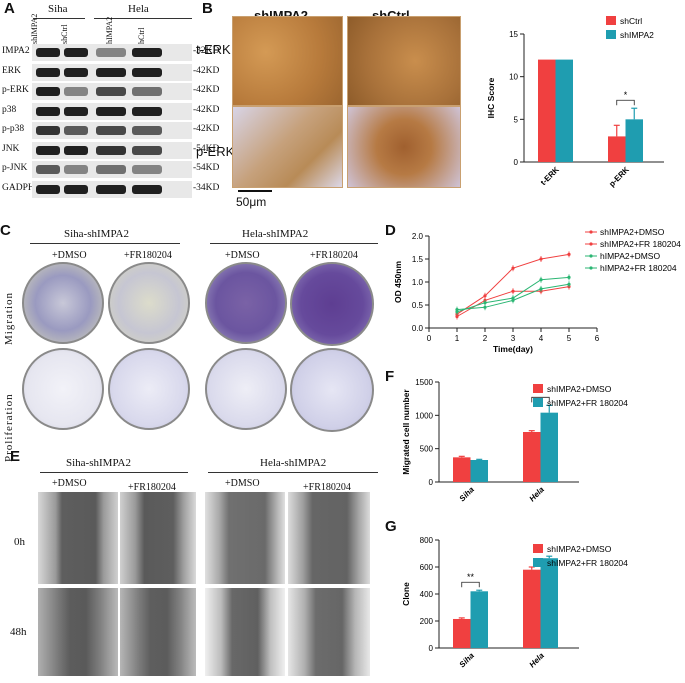 This screenshot has height=683, width=685. What do you see at coordinates (206, 51) in the screenshot?
I see `wb-size-marker: -32KD` at bounding box center [206, 51].